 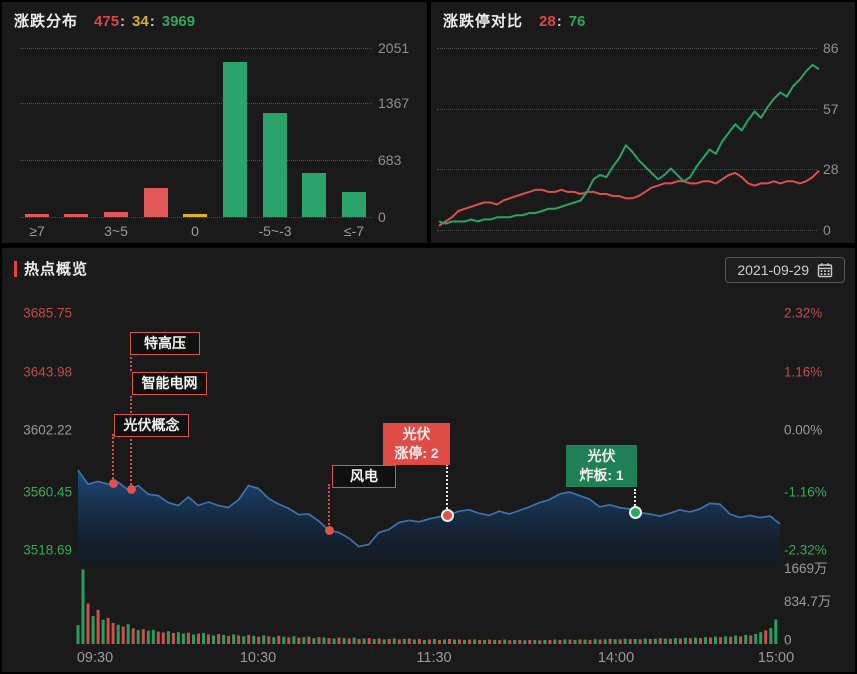 What do you see at coordinates (195, 231) in the screenshot?
I see `x-tick-label: 0` at bounding box center [195, 231].